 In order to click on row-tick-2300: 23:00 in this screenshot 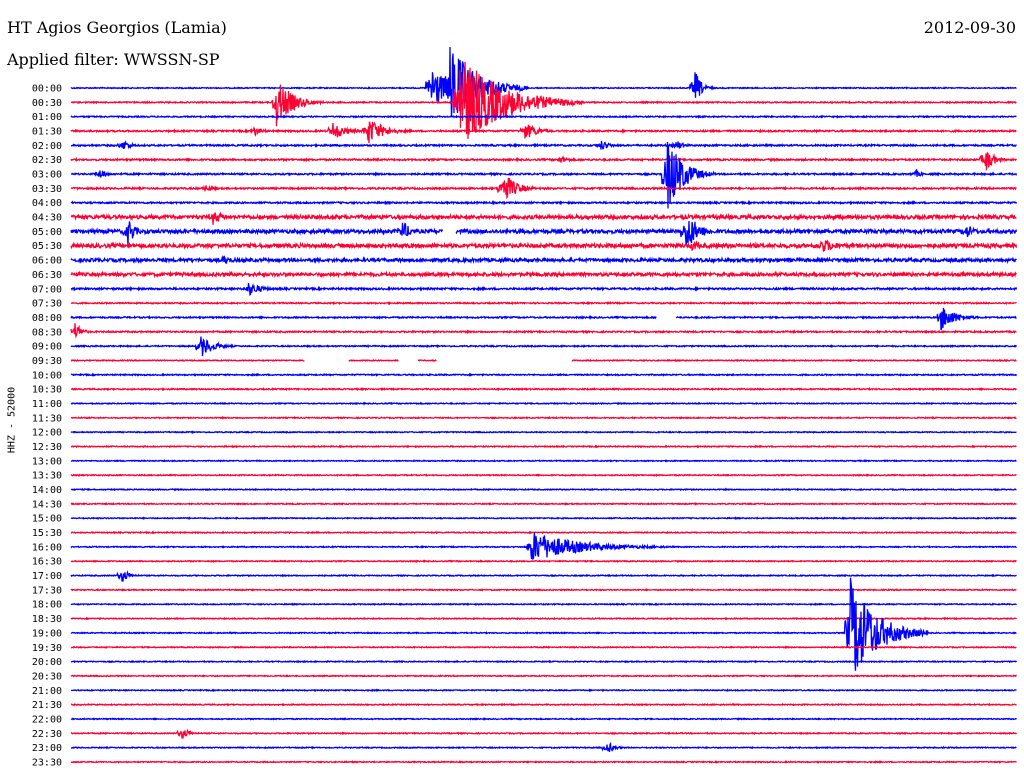, I will do `click(47, 748)`.